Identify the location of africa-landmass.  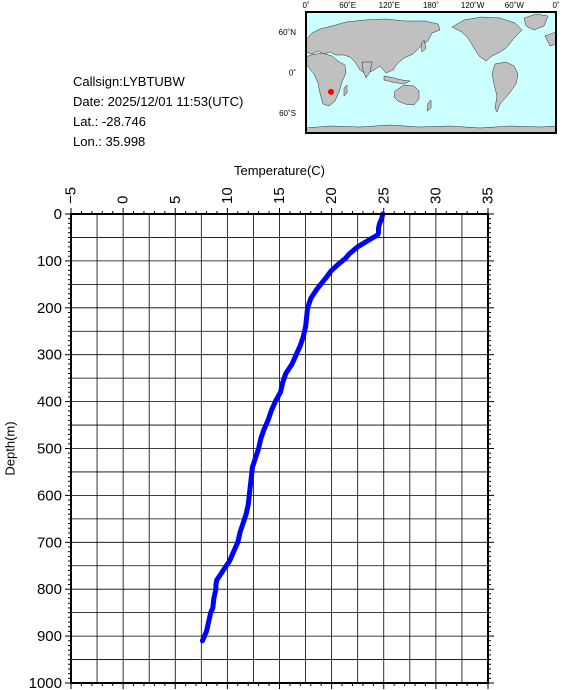
(326, 79).